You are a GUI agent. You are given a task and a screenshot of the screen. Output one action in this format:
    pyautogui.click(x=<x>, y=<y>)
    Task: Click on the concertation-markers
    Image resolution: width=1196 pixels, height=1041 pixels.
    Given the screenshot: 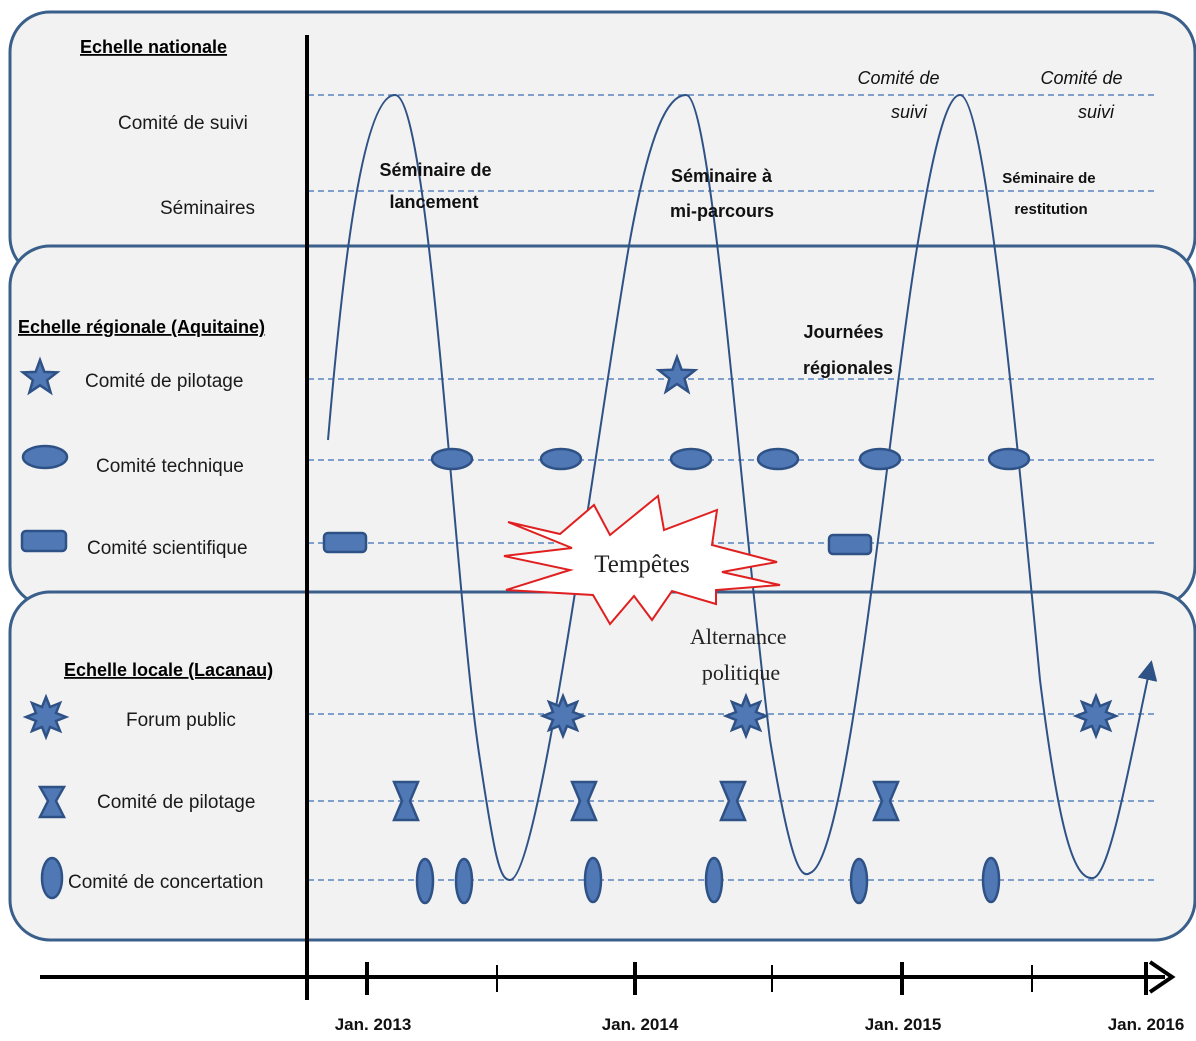 What is the action you would take?
    pyautogui.click(x=708, y=880)
    